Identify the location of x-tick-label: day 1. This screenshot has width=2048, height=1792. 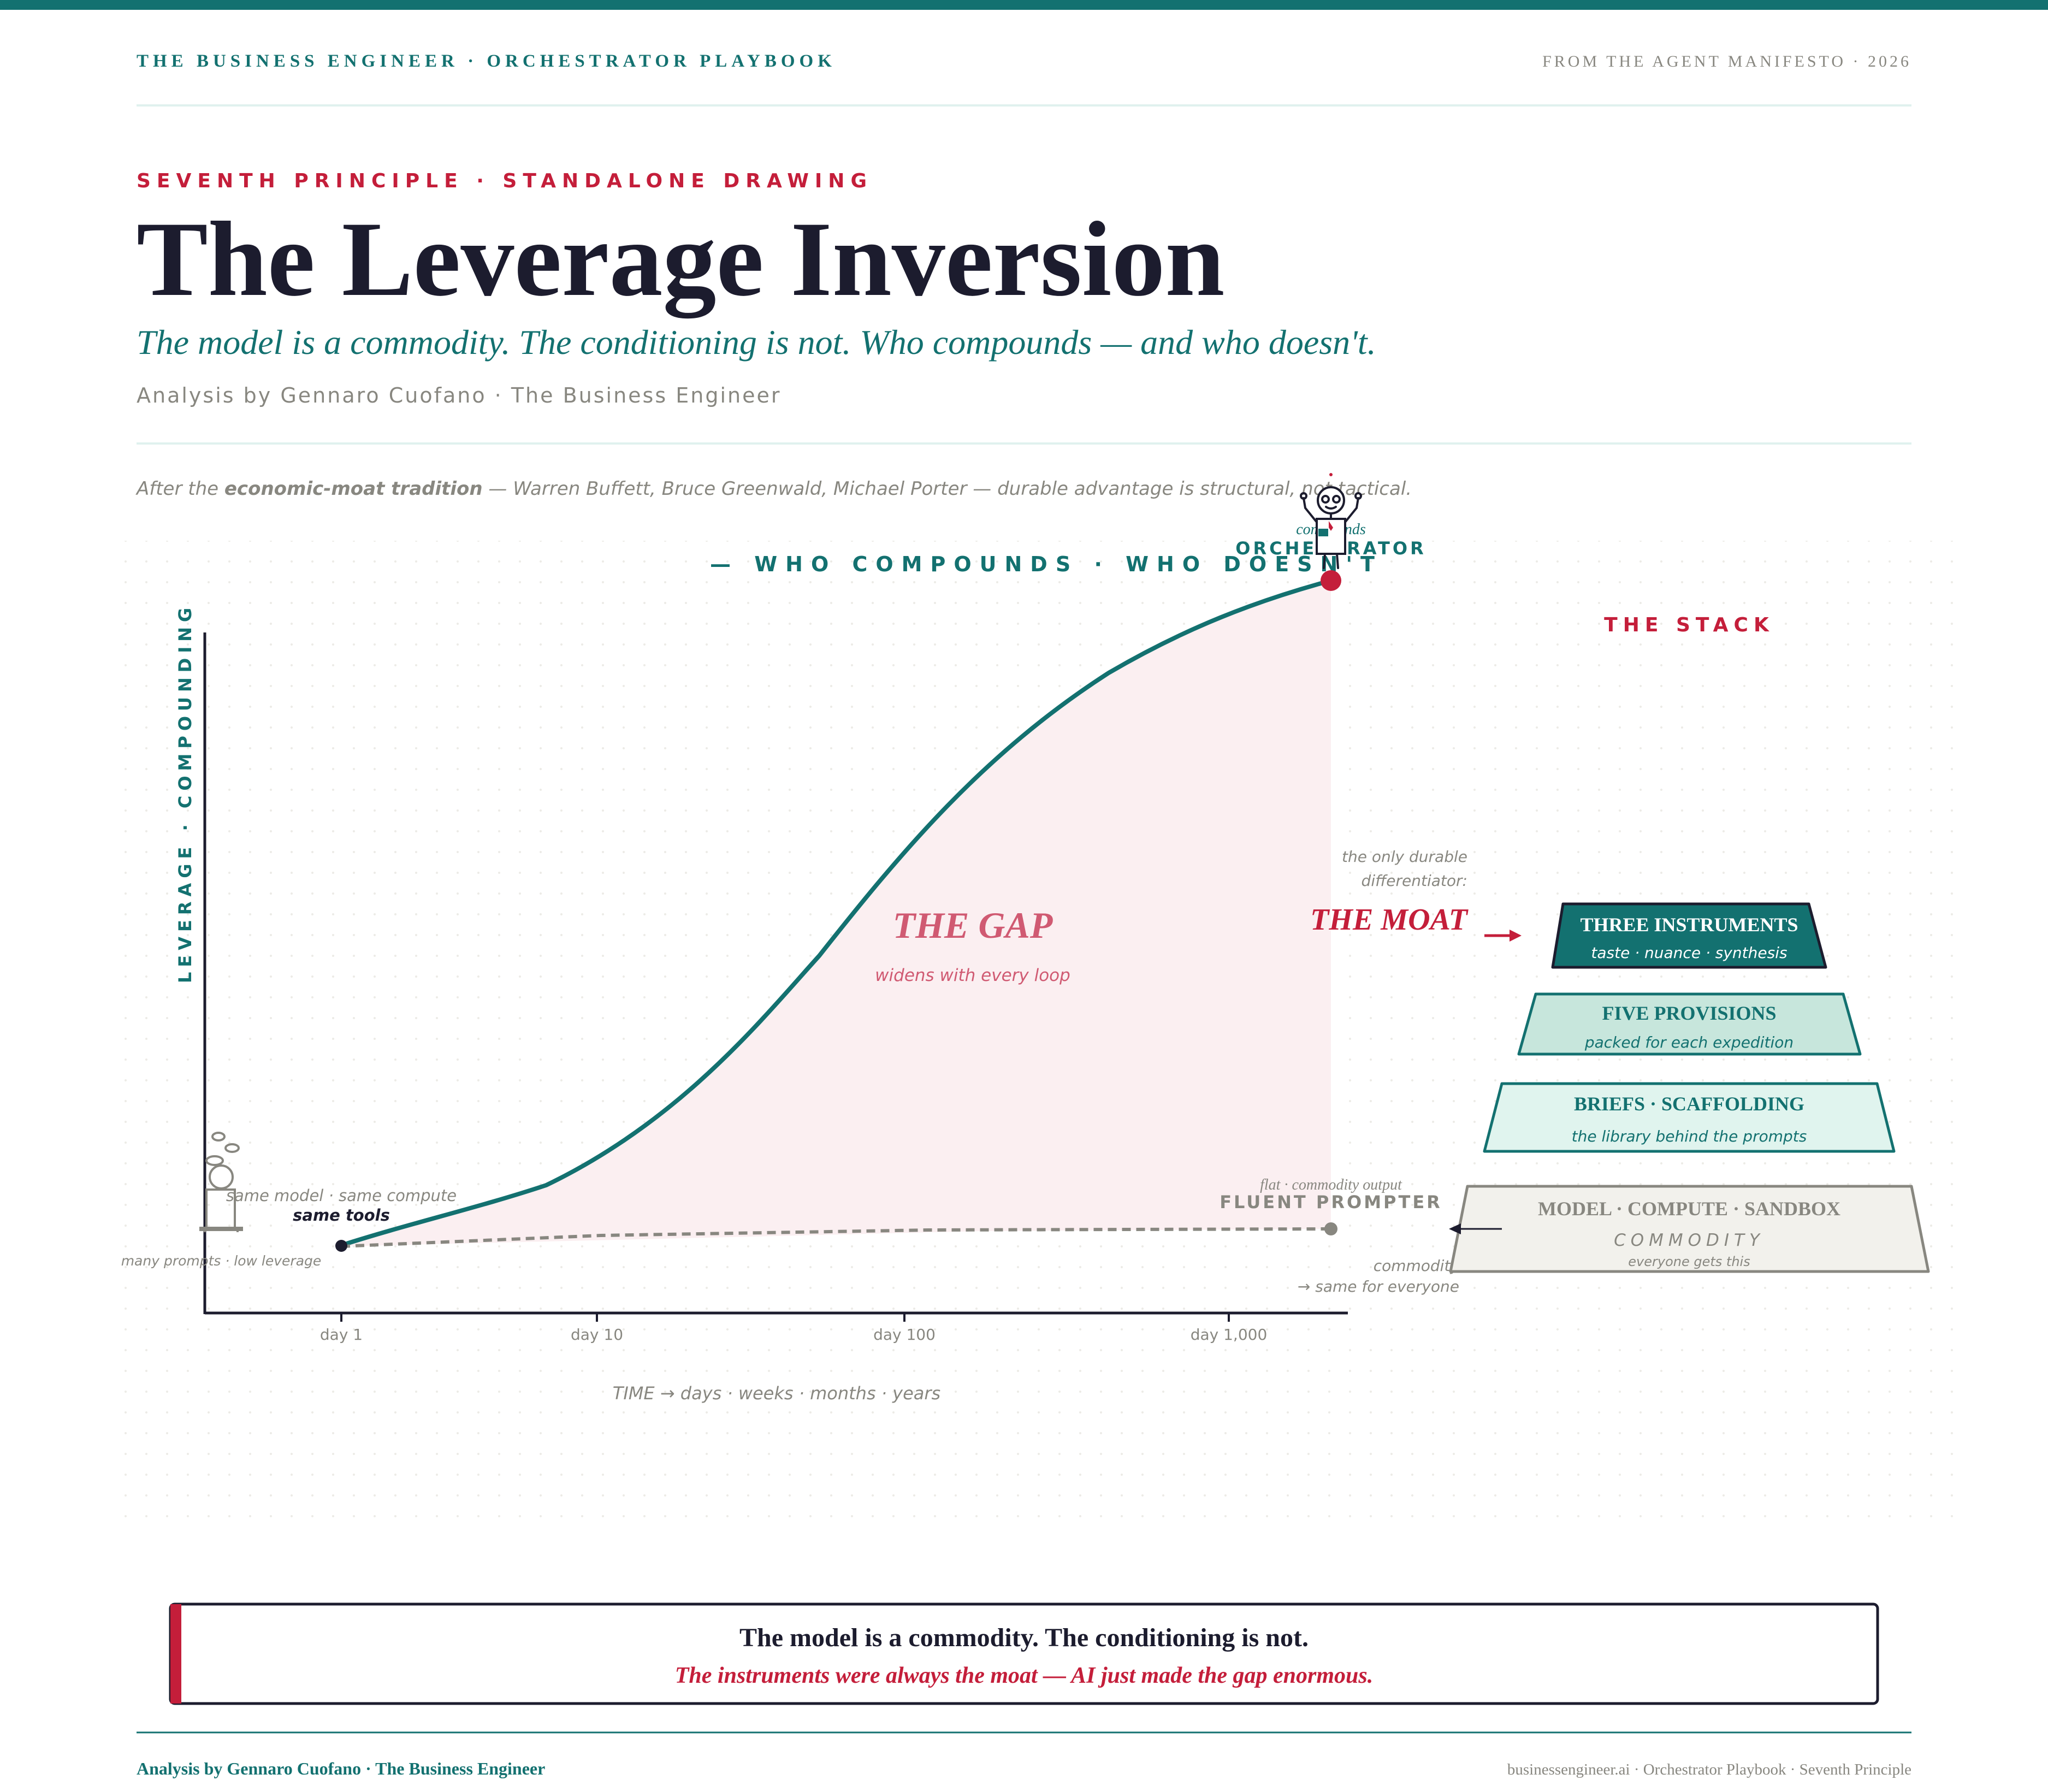
(341, 1335).